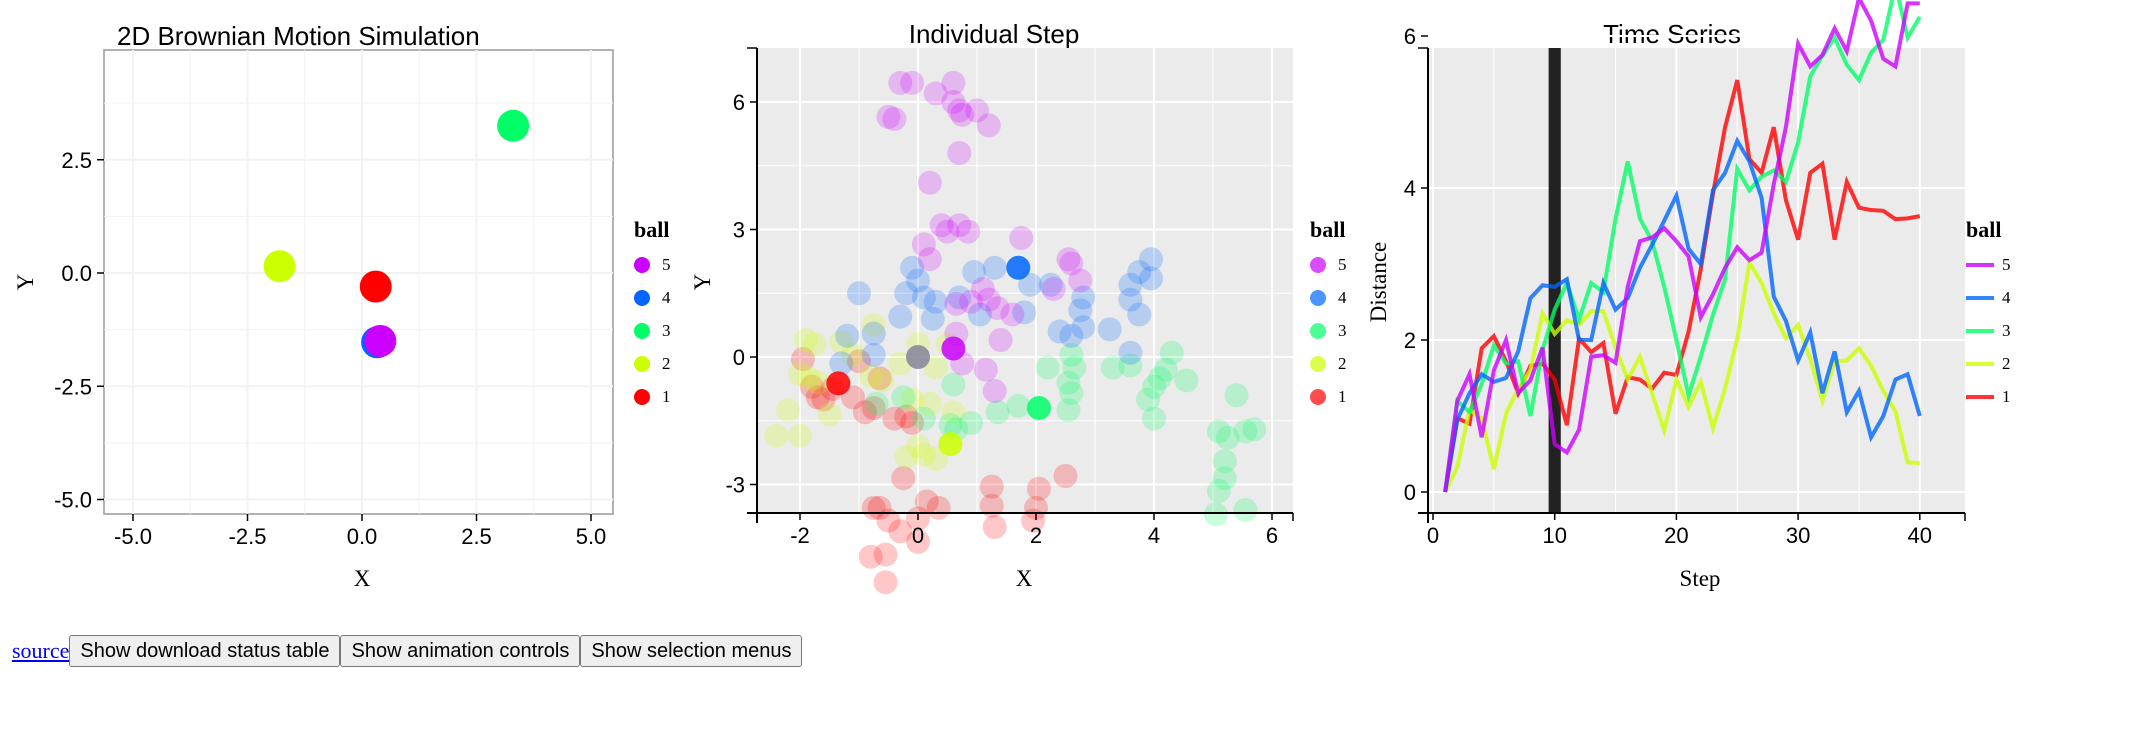 The width and height of the screenshot is (2154, 743). I want to click on y-tick-label: 2.5, so click(76, 160).